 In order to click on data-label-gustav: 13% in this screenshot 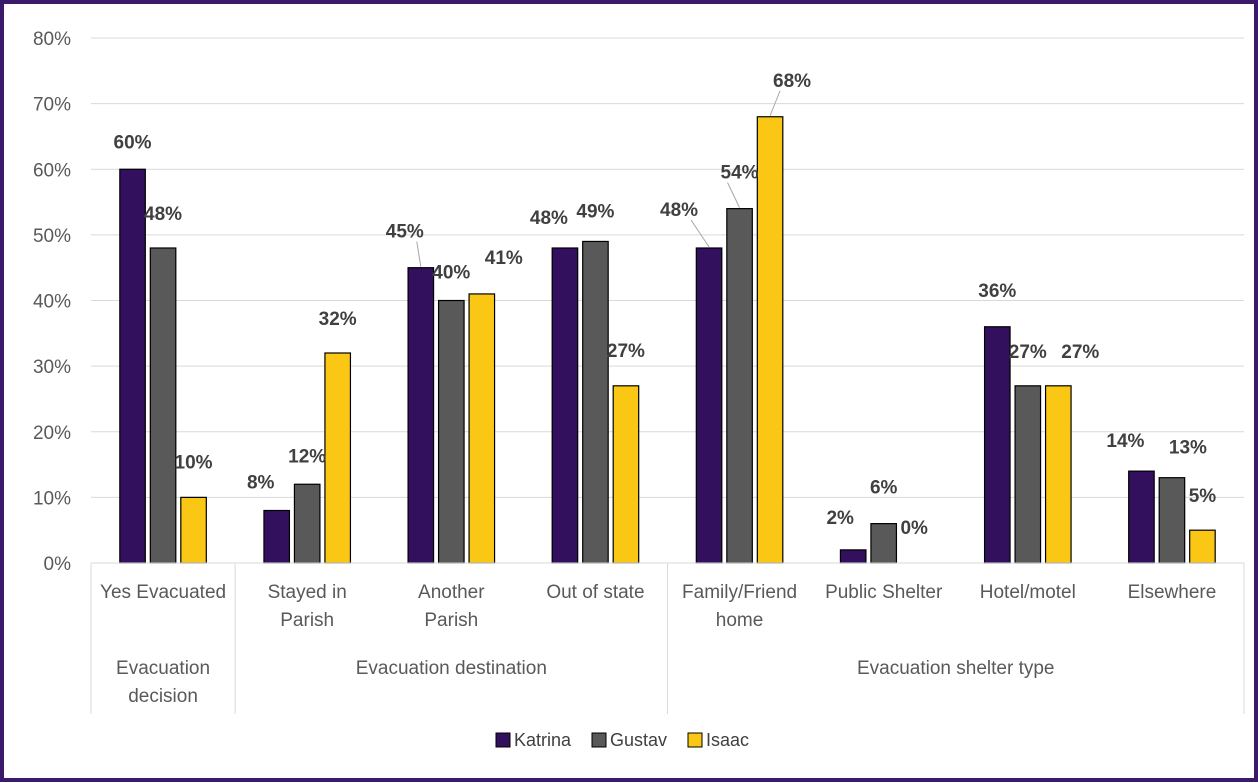, I will do `click(1188, 448)`.